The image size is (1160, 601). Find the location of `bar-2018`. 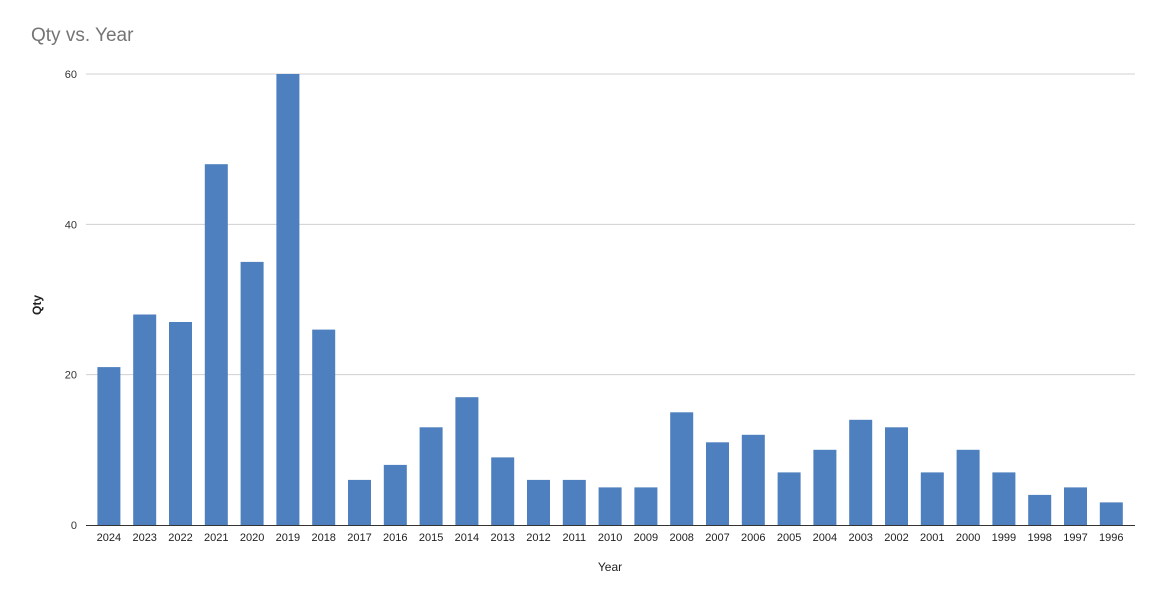

bar-2018 is located at coordinates (324, 427).